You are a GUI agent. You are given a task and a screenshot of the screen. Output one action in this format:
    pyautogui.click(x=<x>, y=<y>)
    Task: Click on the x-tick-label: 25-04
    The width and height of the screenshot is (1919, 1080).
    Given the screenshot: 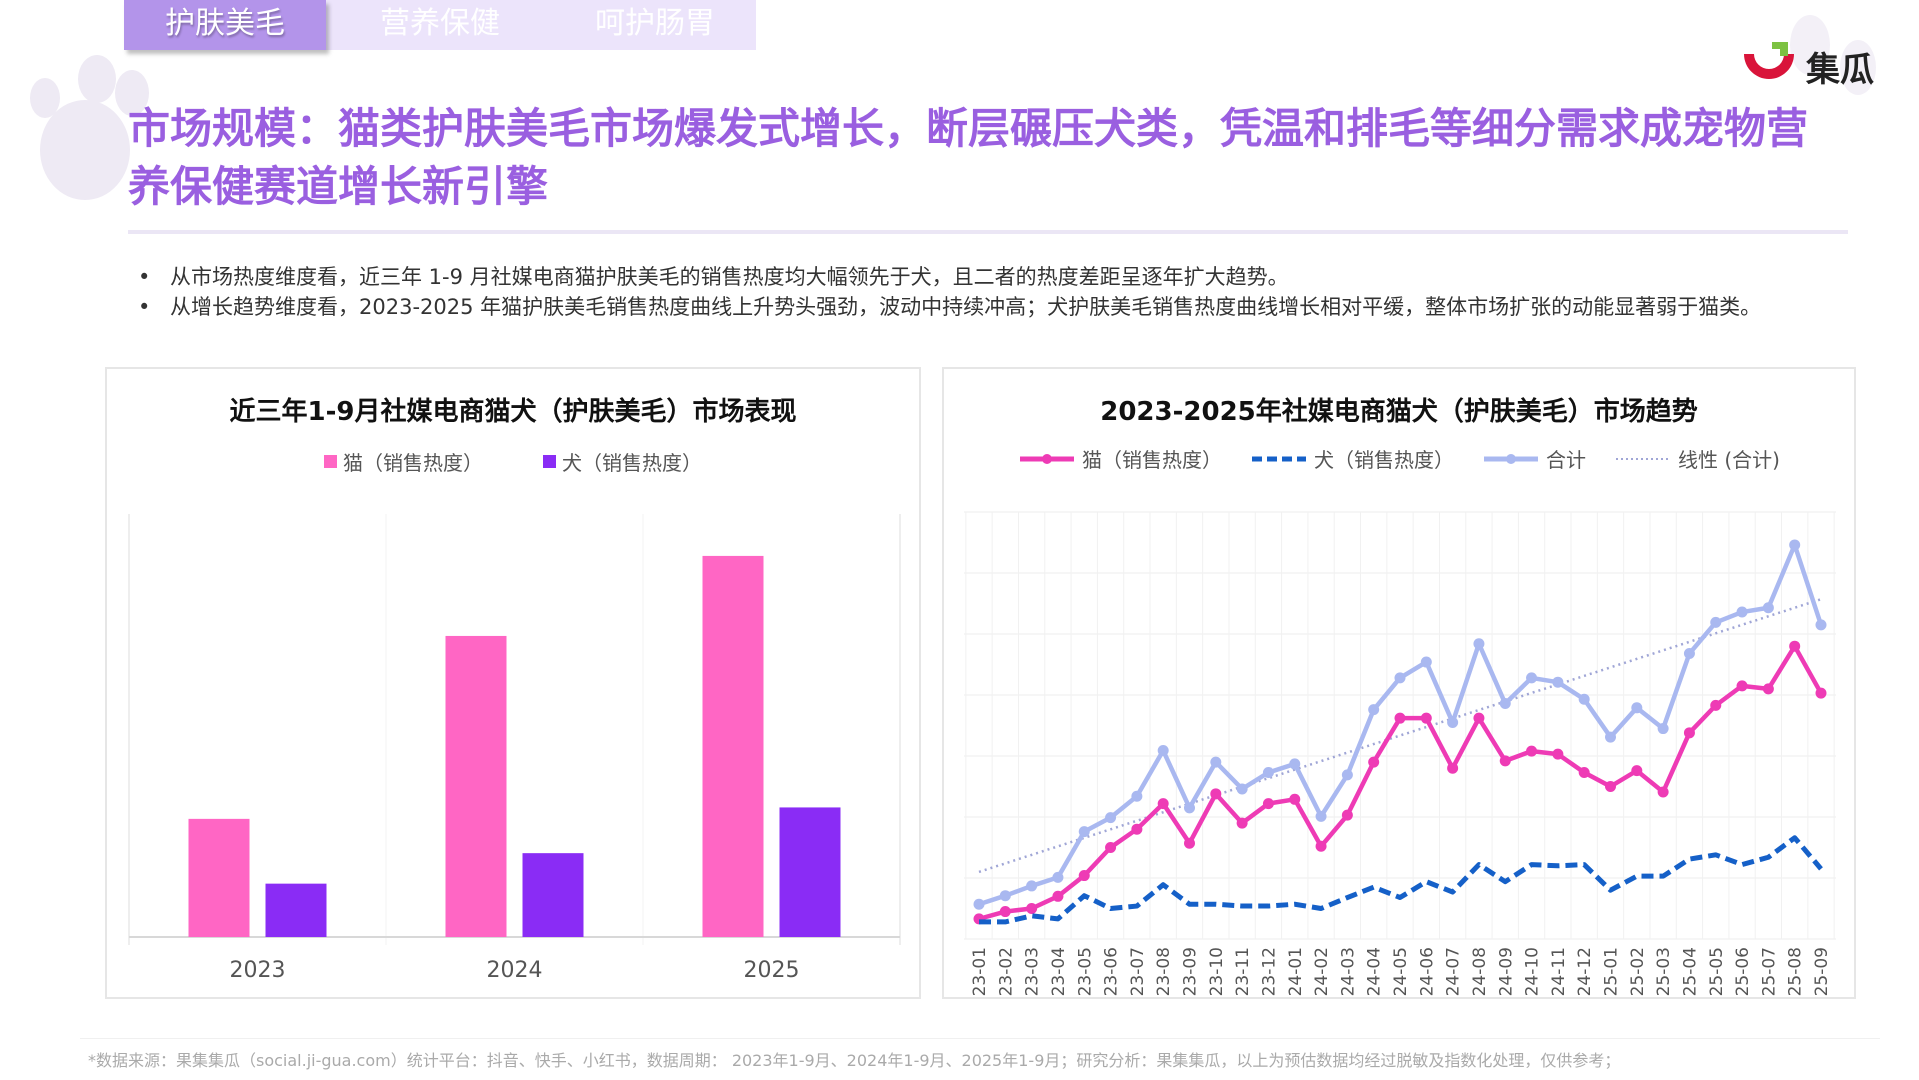 What is the action you would take?
    pyautogui.click(x=1690, y=971)
    